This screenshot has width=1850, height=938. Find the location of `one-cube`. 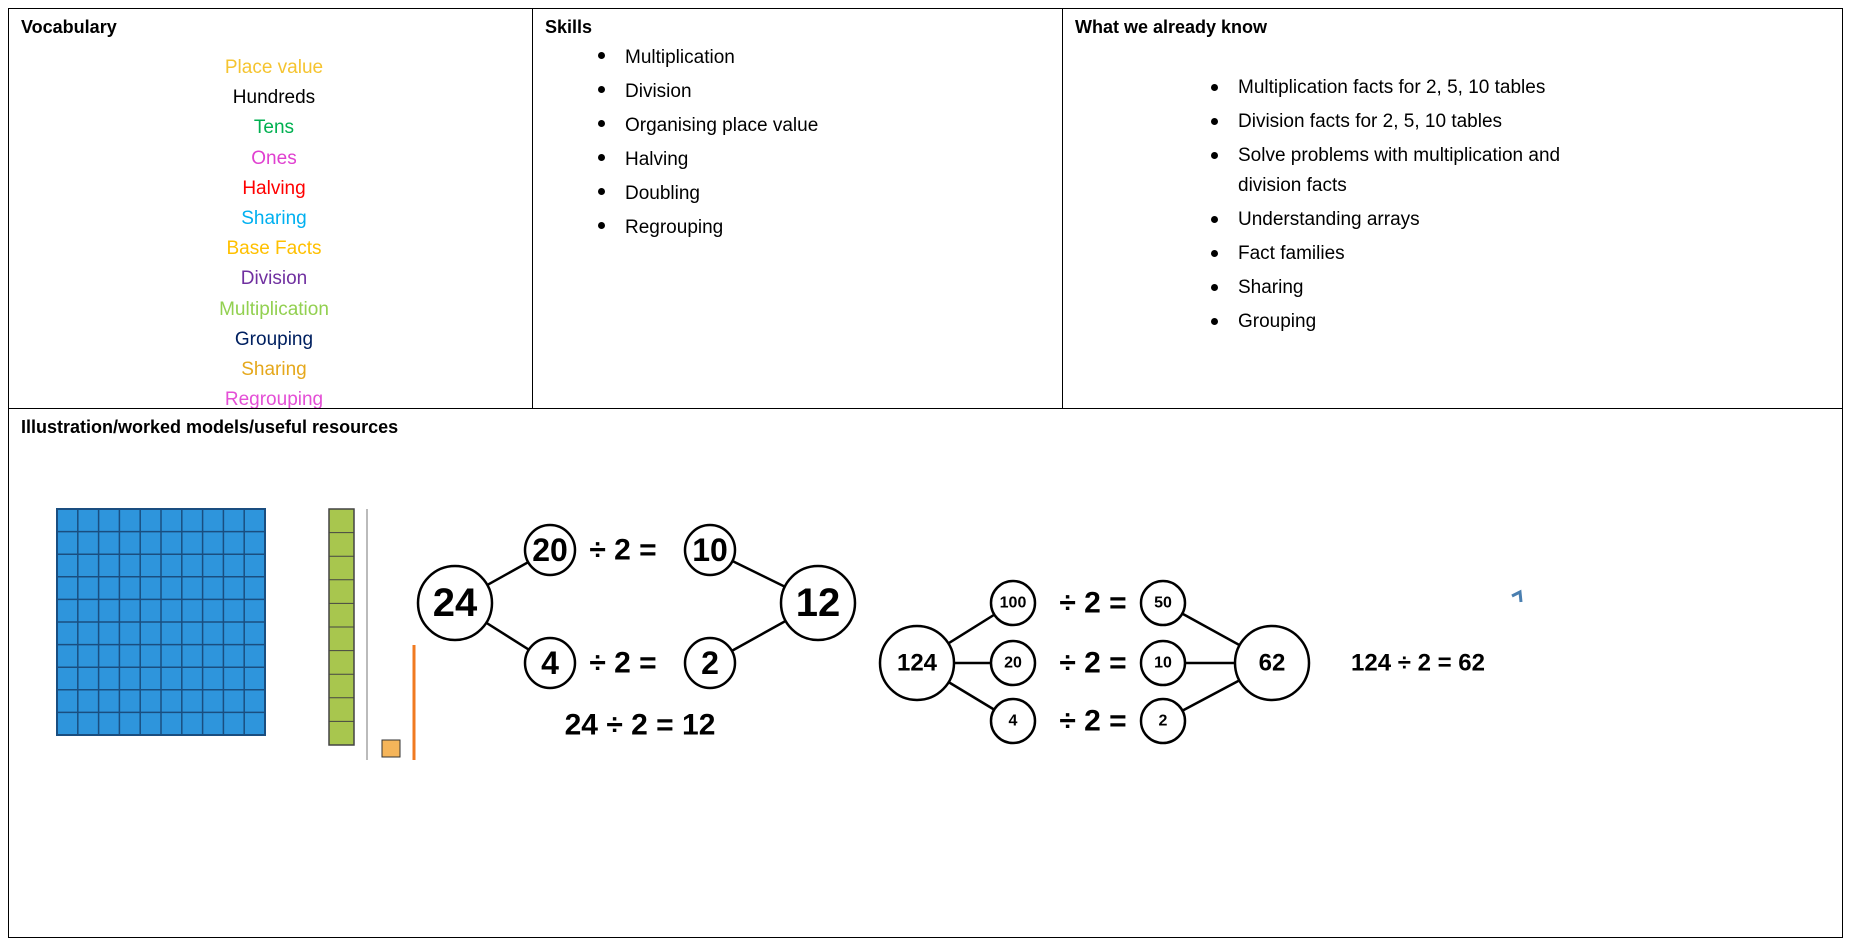

one-cube is located at coordinates (391, 748).